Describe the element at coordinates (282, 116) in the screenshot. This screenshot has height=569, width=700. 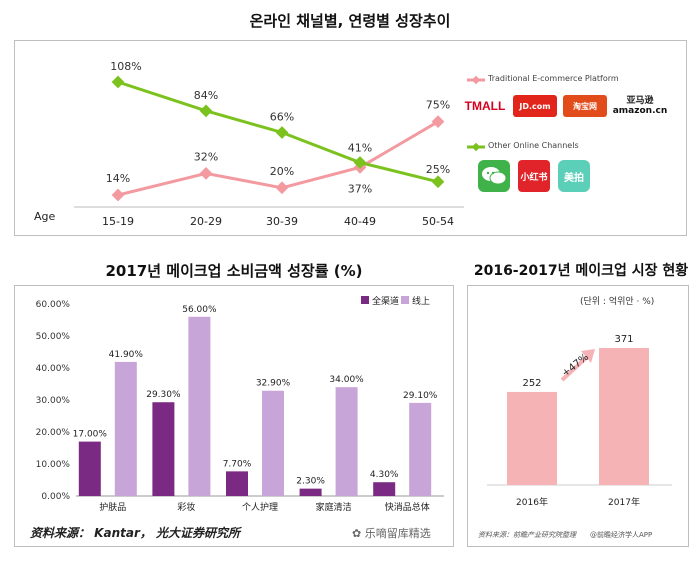
I see `chart1-data-label: 66%` at that location.